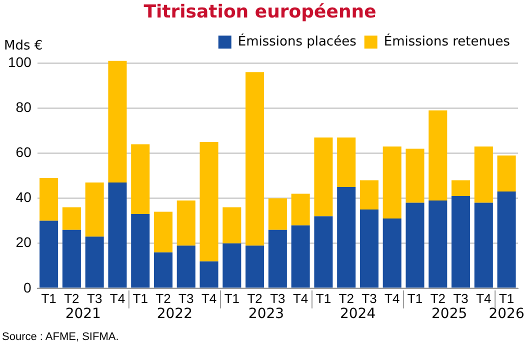  Describe the element at coordinates (24, 152) in the screenshot. I see `y-tick-label: 60` at that location.